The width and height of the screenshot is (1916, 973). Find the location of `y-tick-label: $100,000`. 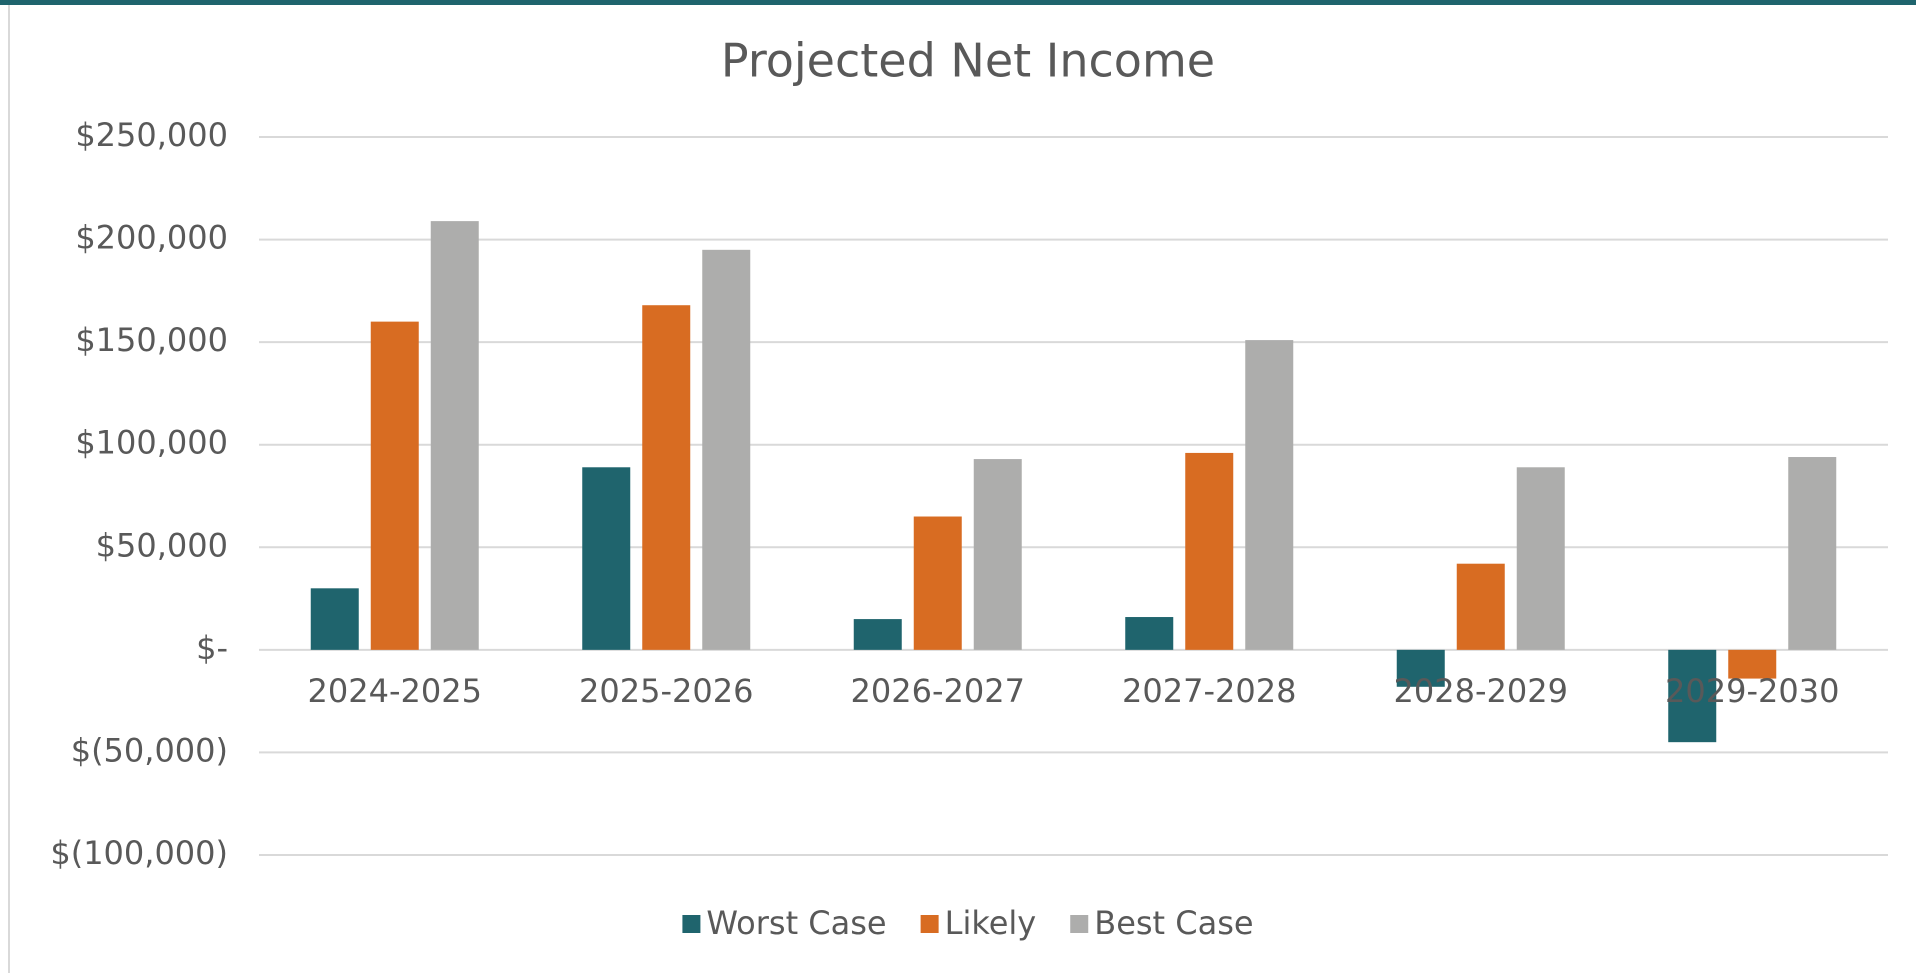

y-tick-label: $100,000 is located at coordinates (151, 443).